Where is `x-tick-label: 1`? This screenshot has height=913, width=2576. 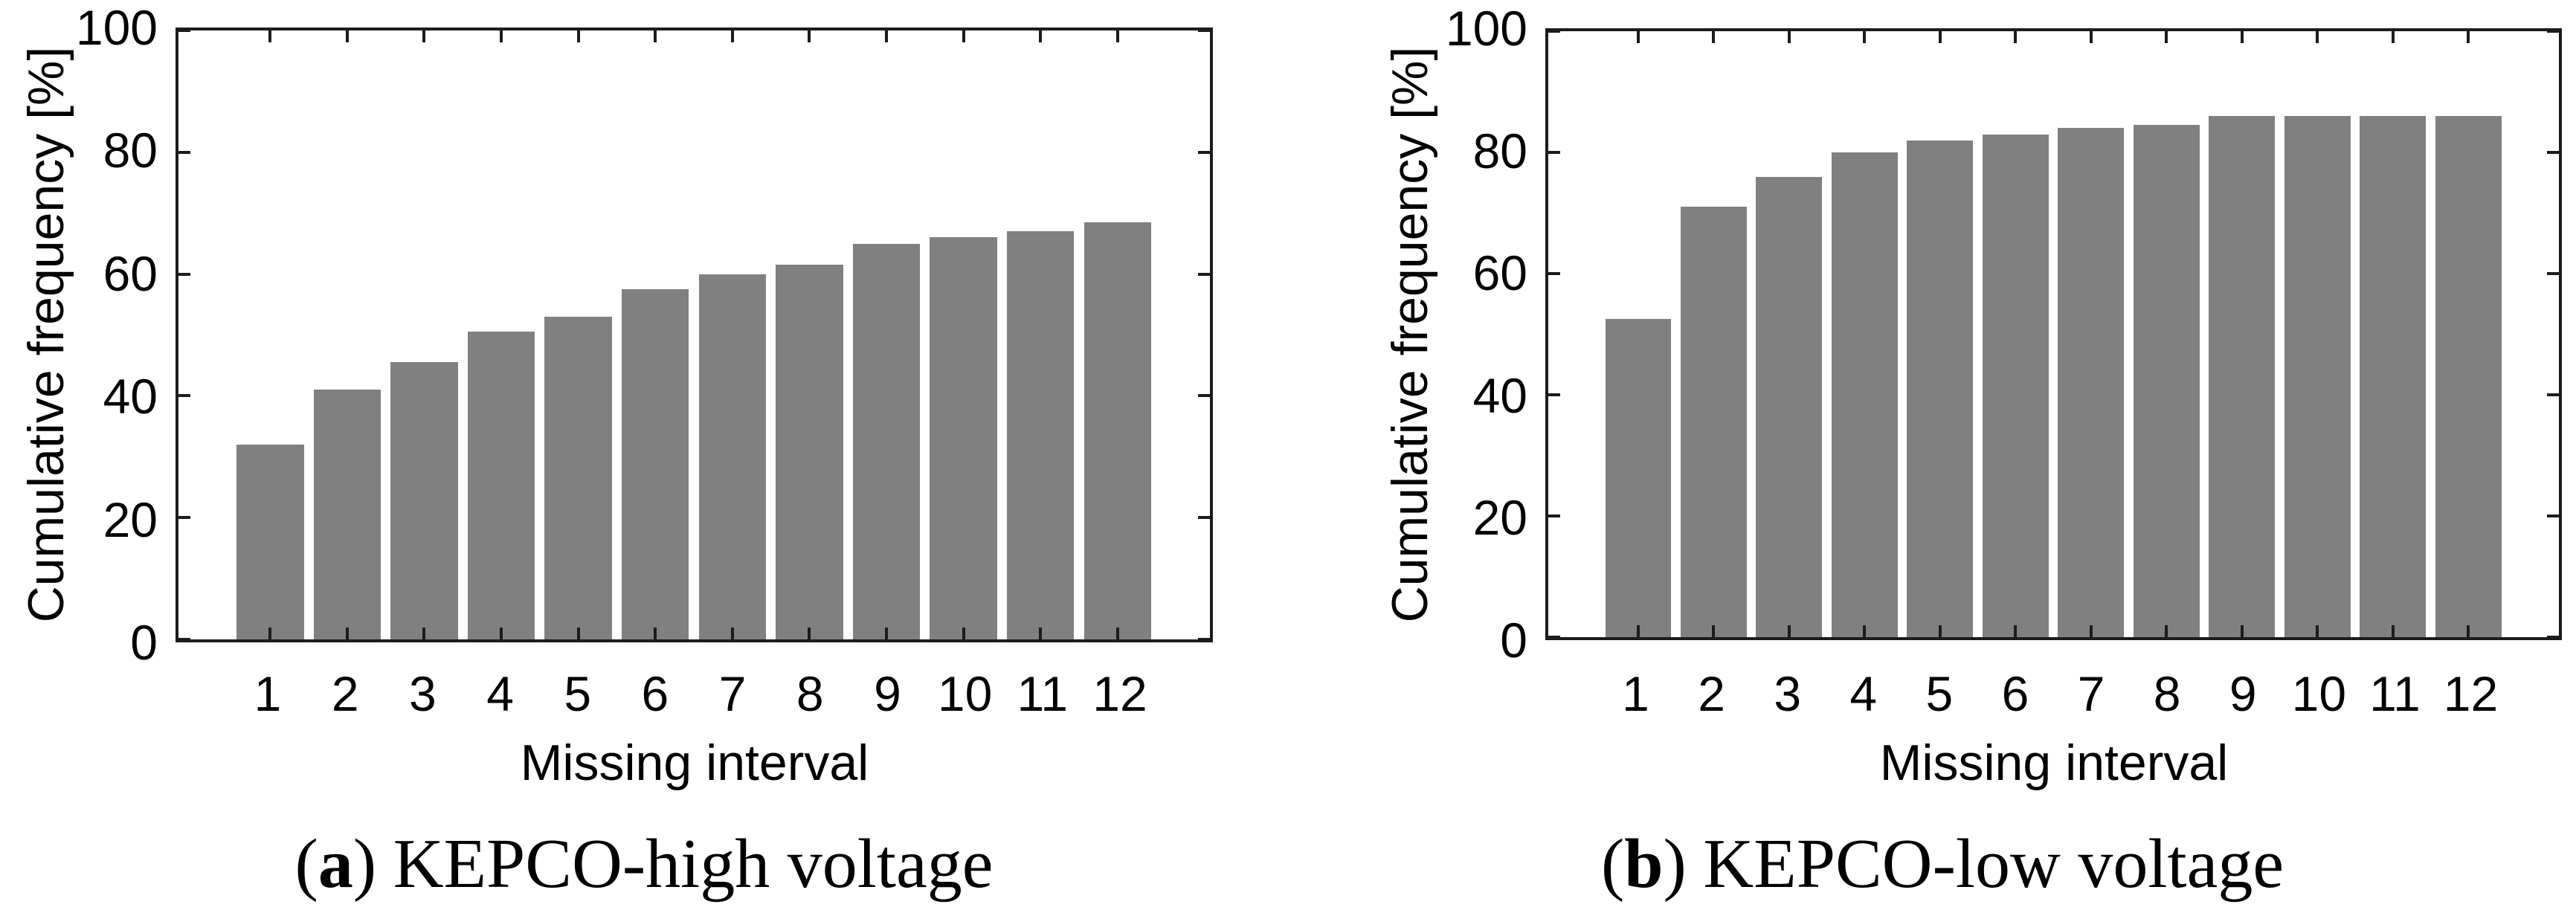
x-tick-label: 1 is located at coordinates (1635, 693).